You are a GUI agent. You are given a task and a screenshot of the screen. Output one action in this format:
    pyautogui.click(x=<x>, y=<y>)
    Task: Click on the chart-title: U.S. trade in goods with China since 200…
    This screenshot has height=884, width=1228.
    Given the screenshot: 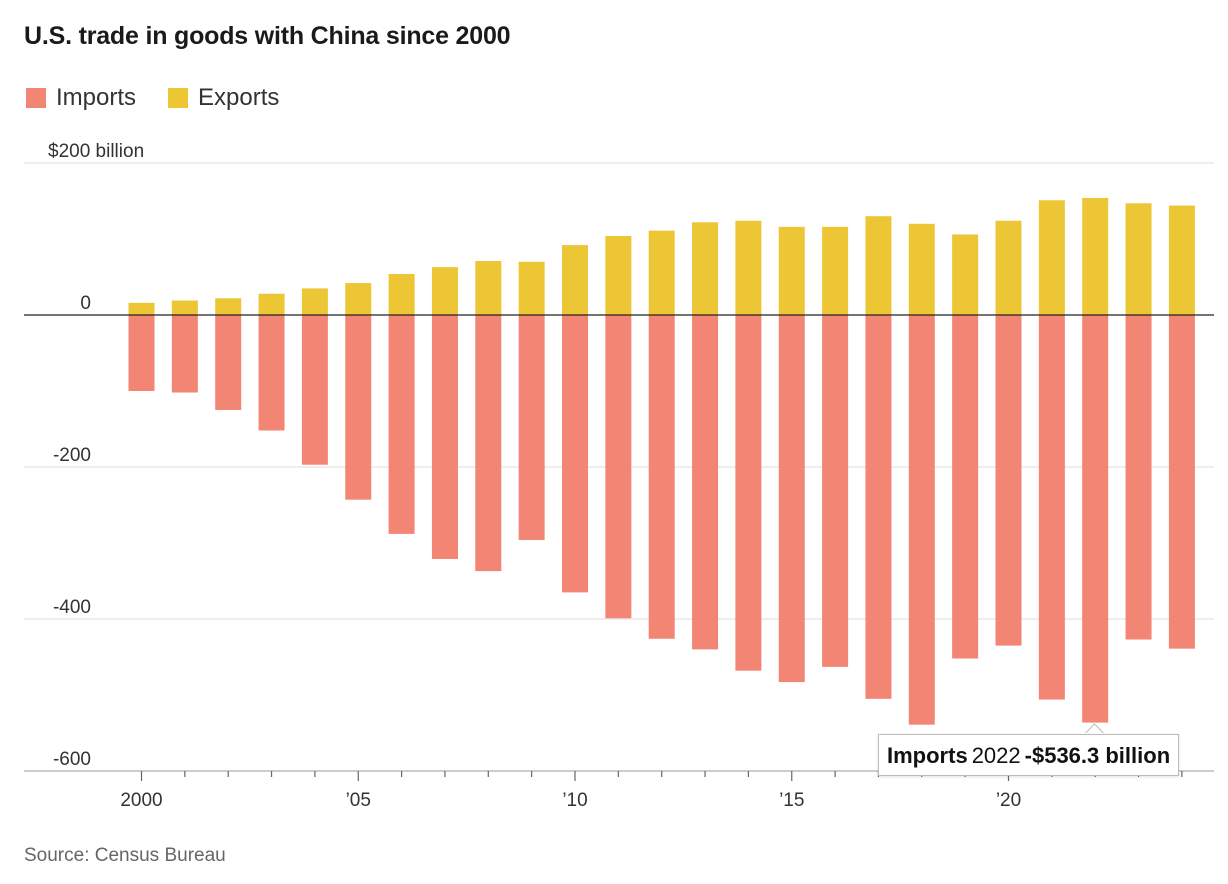 What is the action you would take?
    pyautogui.click(x=267, y=36)
    